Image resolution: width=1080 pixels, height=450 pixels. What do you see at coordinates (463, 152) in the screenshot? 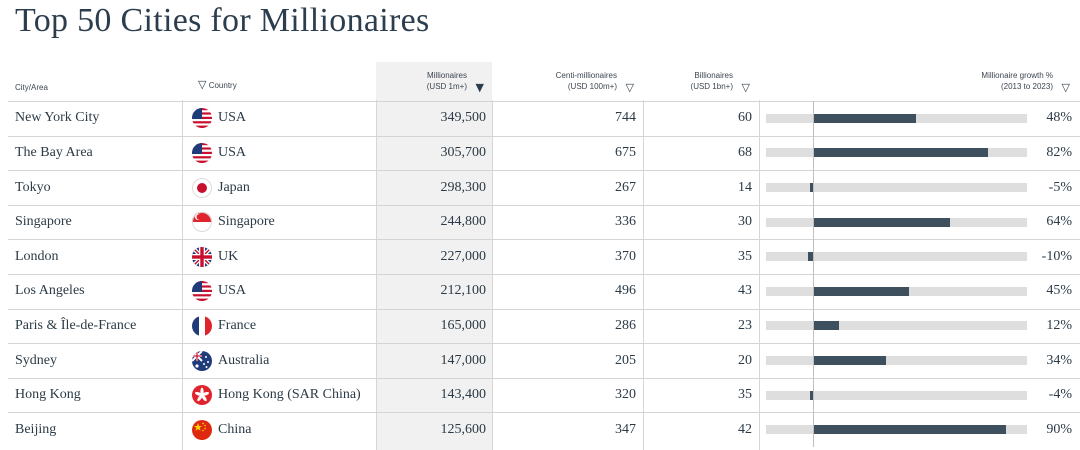
I see `millionaires-value: 305,700` at bounding box center [463, 152].